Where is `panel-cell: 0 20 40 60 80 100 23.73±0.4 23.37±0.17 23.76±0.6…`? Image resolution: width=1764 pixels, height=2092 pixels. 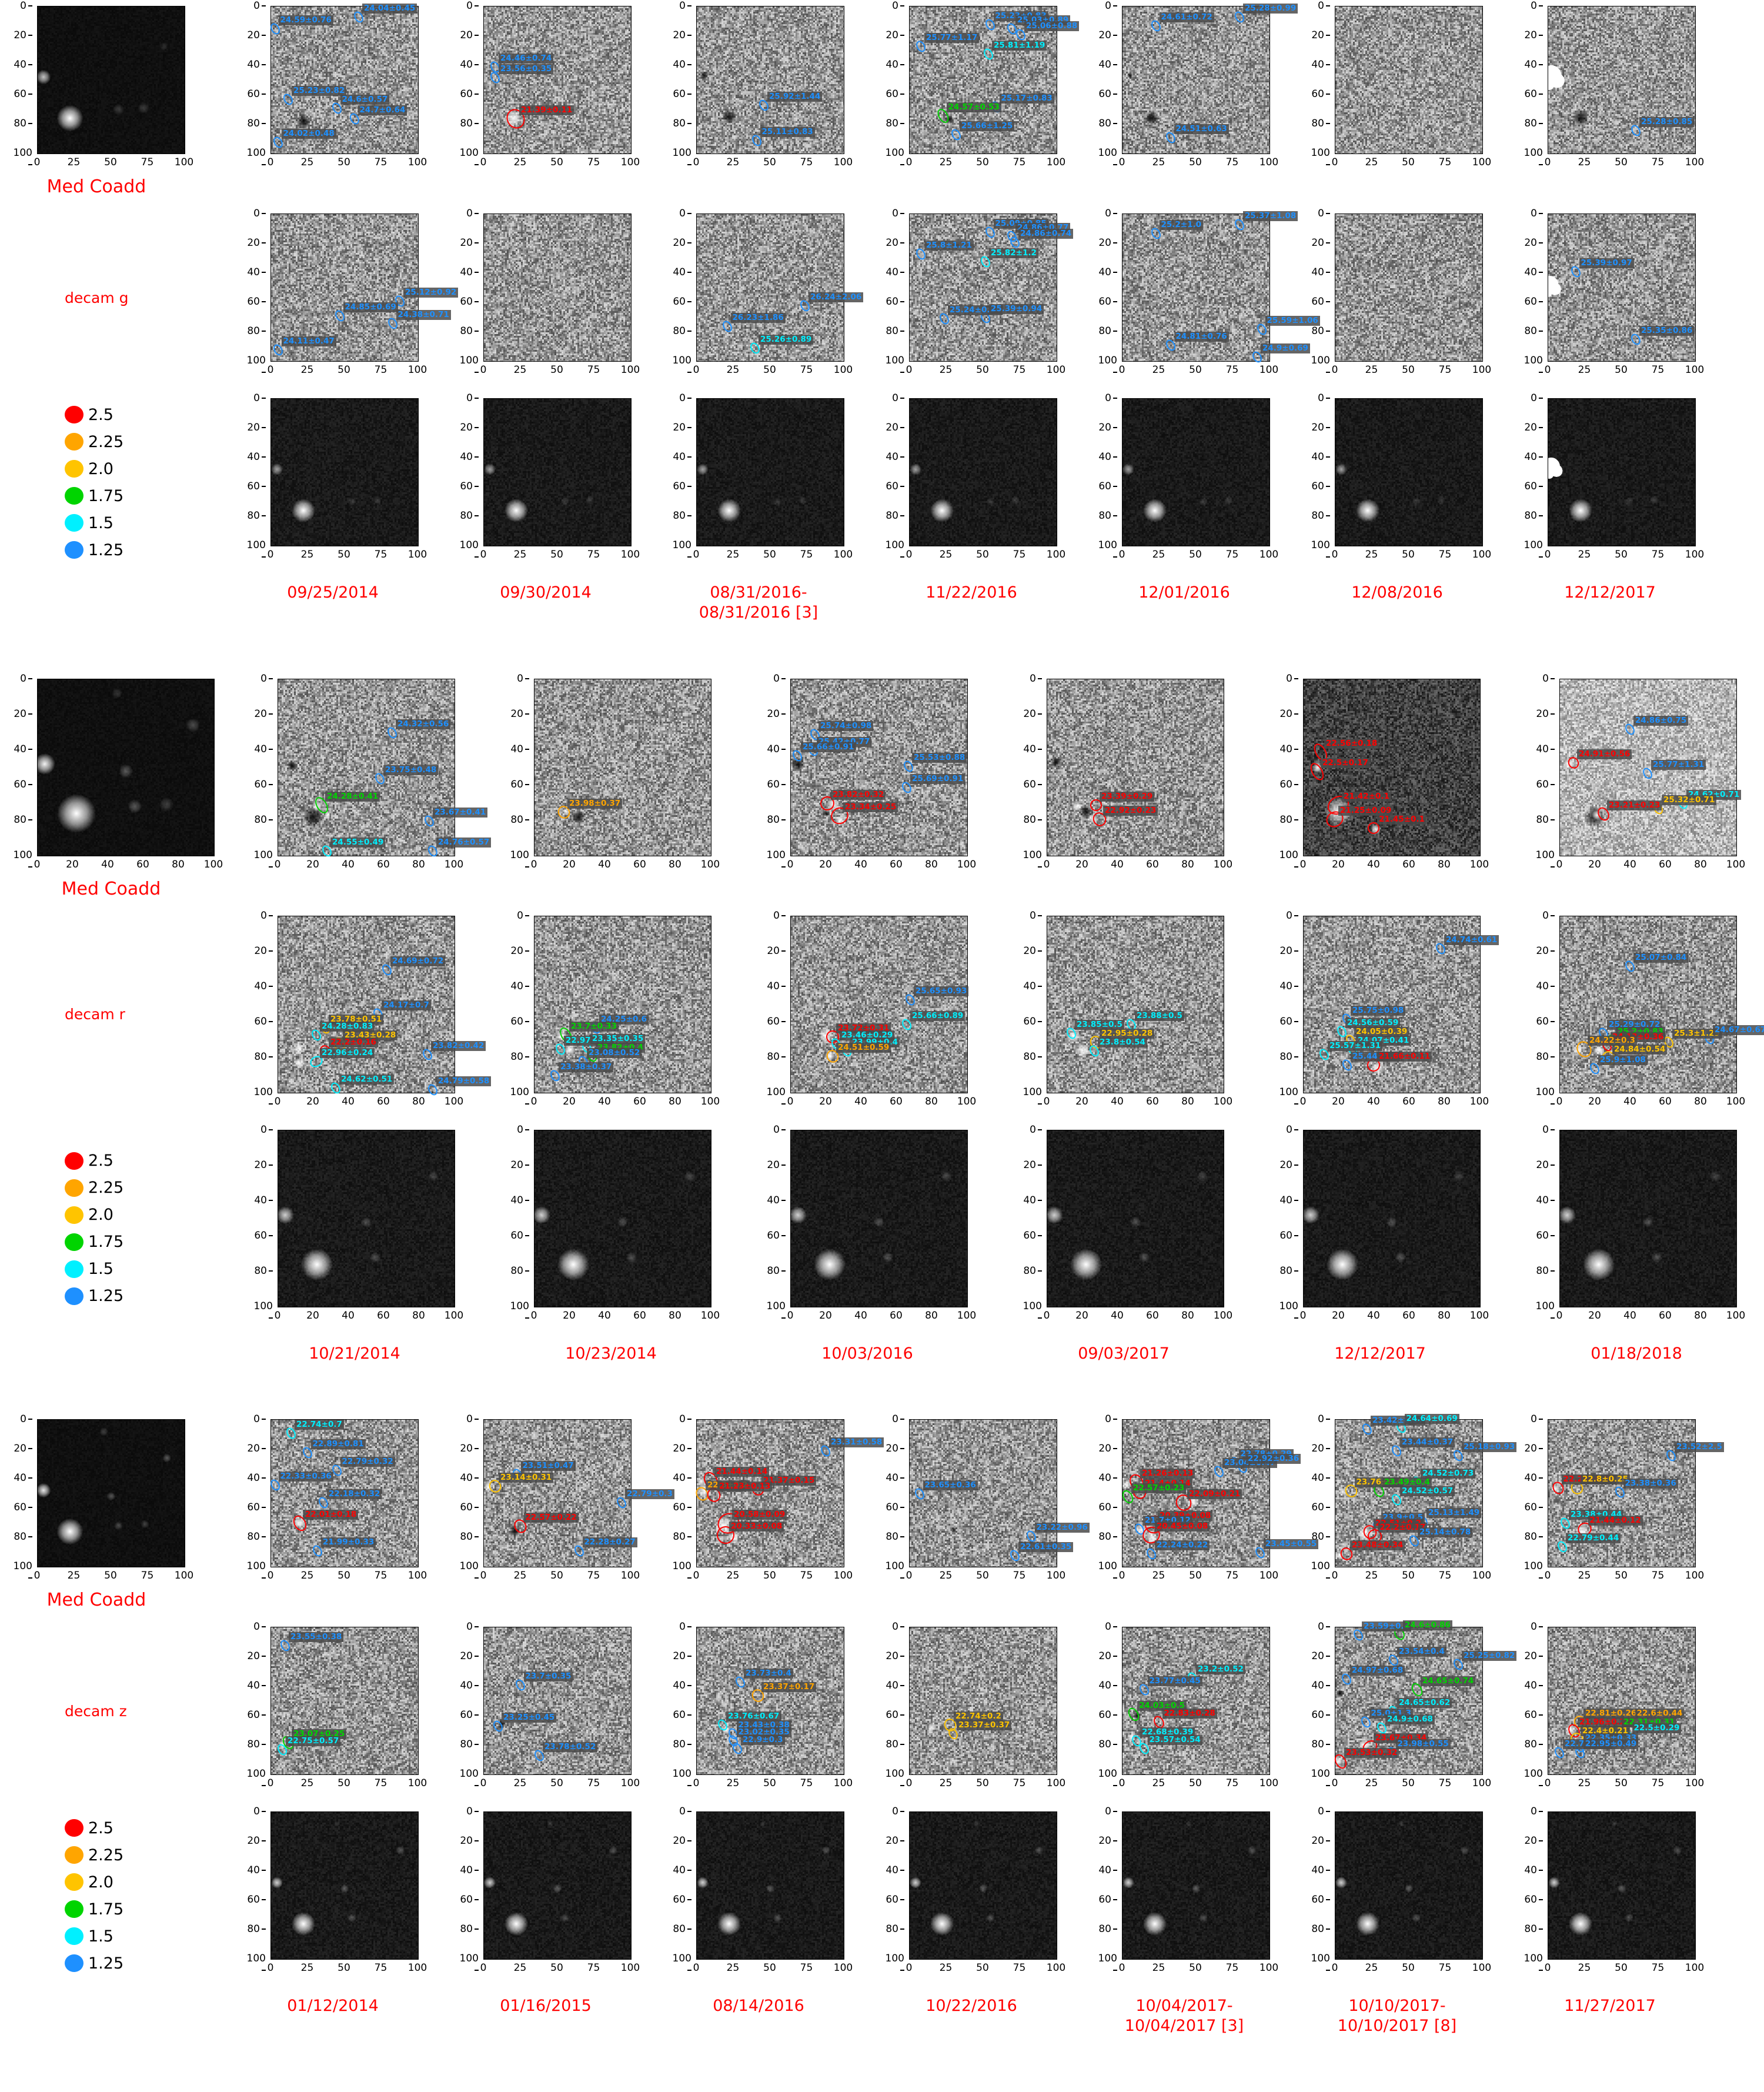 panel-cell: 0 20 40 60 80 100 23.73±0.4 23.37±0.17 23.76±0.6… is located at coordinates (758, 1708).